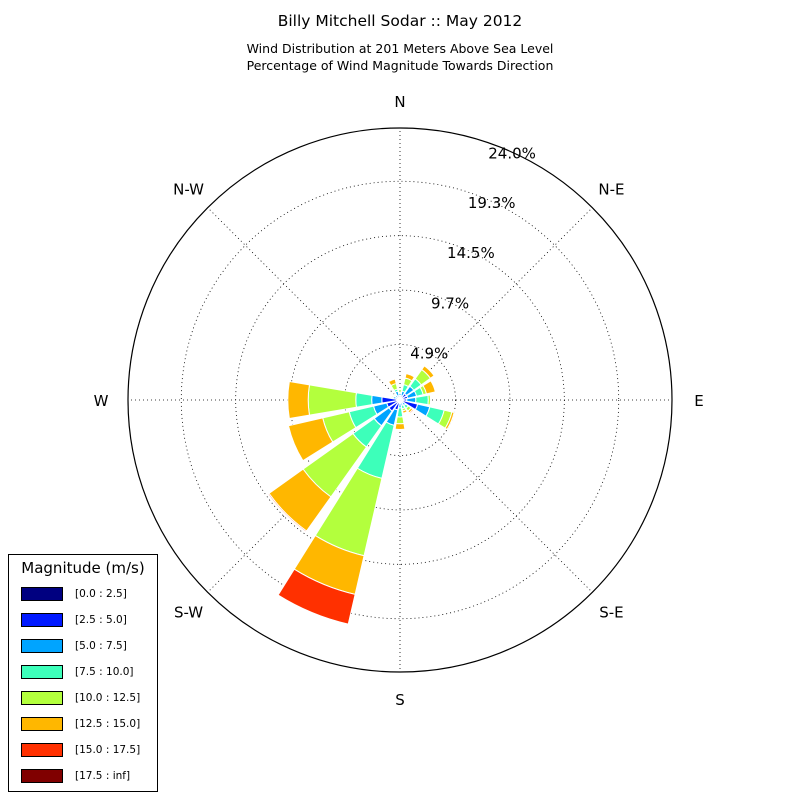  I want to click on direction-label: N-E, so click(611, 190).